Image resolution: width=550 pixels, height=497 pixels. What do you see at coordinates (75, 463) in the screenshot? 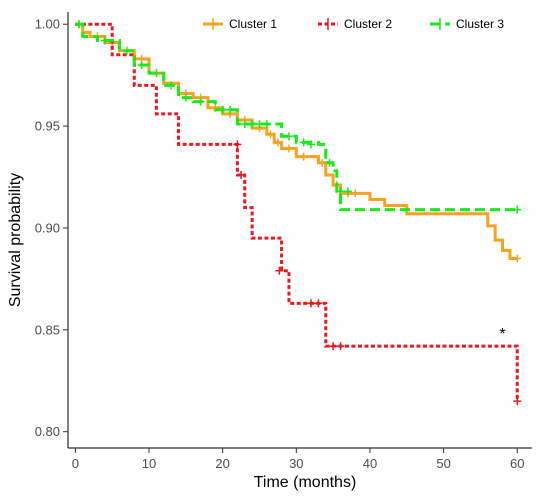
I see `x-tick-label: 0` at bounding box center [75, 463].